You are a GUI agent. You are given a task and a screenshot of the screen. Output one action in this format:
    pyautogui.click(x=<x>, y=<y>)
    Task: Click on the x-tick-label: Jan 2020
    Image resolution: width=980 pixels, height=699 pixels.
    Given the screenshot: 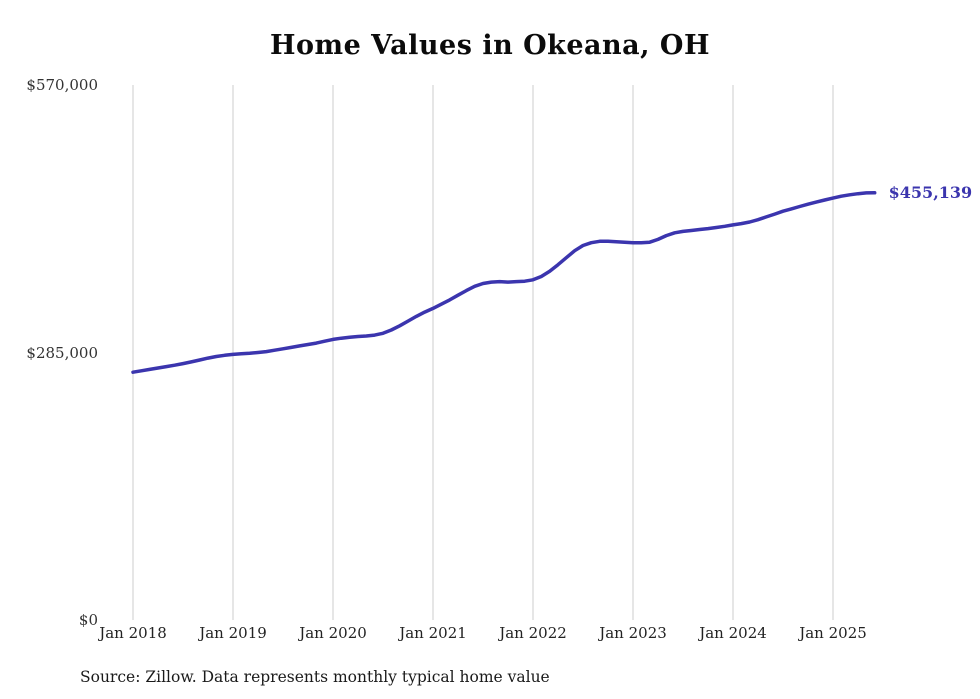 What is the action you would take?
    pyautogui.click(x=333, y=633)
    